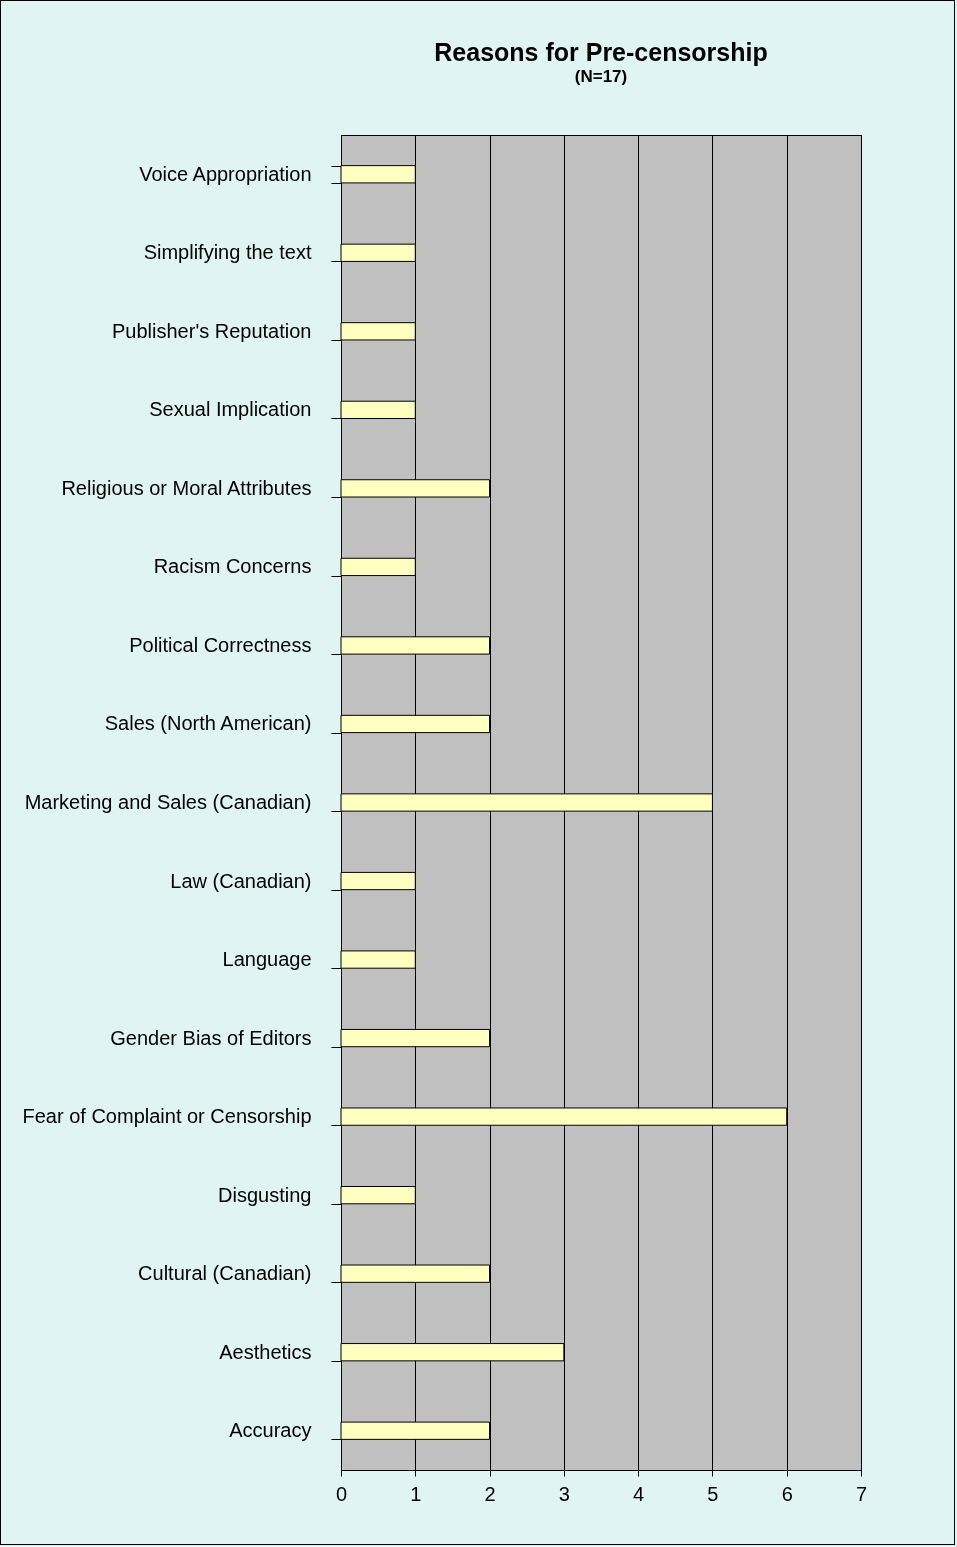  What do you see at coordinates (267, 959) in the screenshot?
I see `y-tick-label: Language` at bounding box center [267, 959].